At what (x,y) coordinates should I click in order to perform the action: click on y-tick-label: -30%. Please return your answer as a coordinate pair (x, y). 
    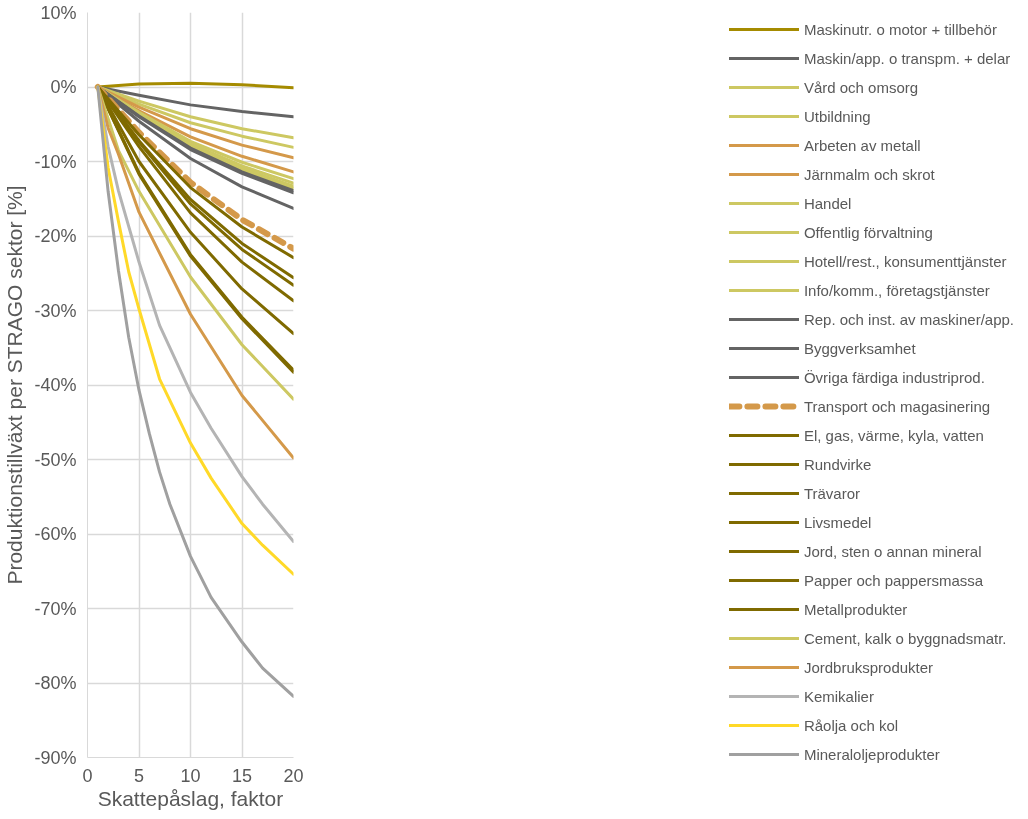
    Looking at the image, I should click on (55, 310).